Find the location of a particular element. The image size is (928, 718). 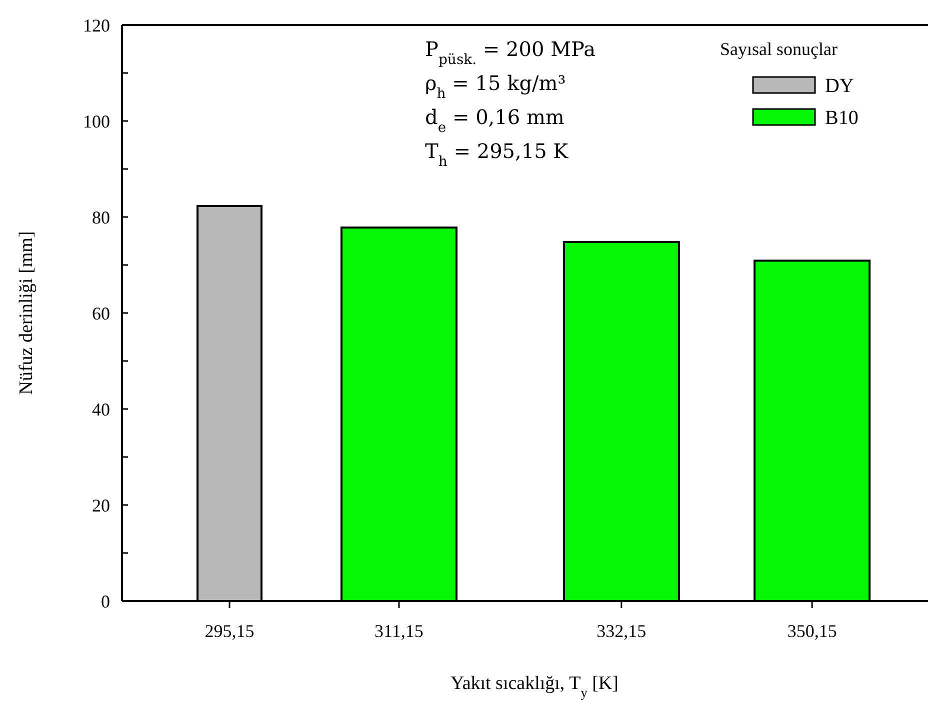

x-axis-title: Yakıt sıcaklığı, T$_{y}$ [K] is located at coordinates (534, 686).